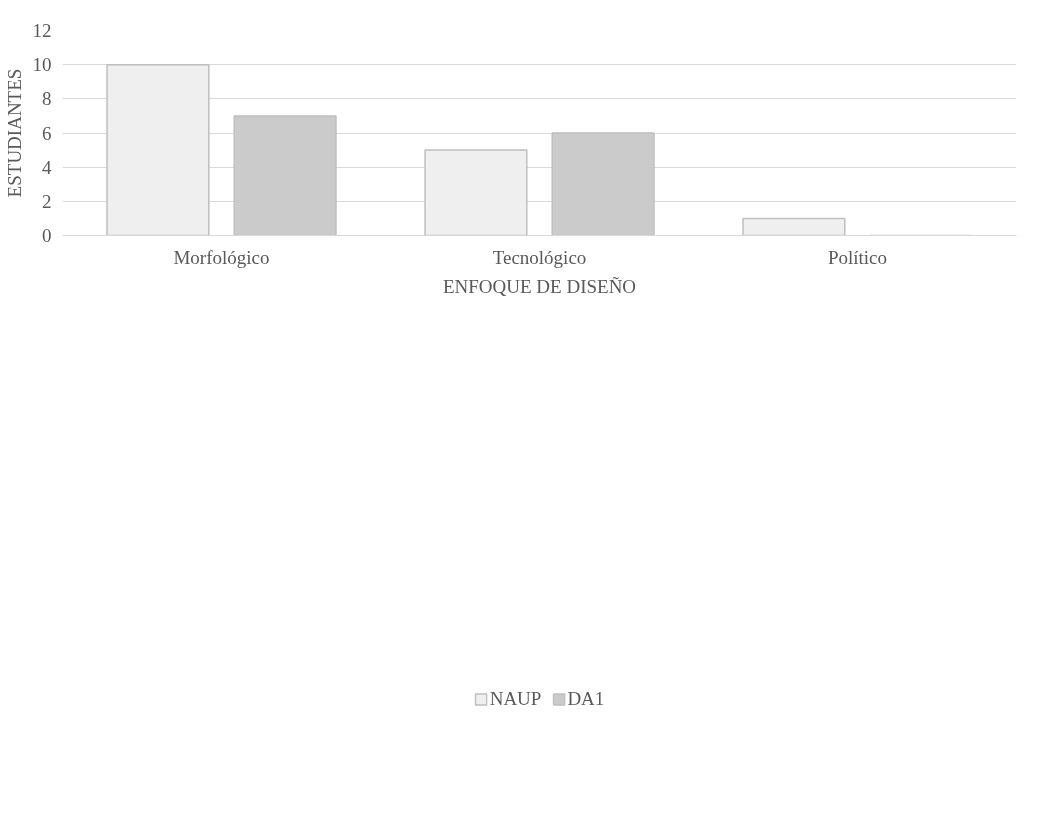  I want to click on x-axis-title: ENFOQUE DE DISEÑO, so click(539, 286).